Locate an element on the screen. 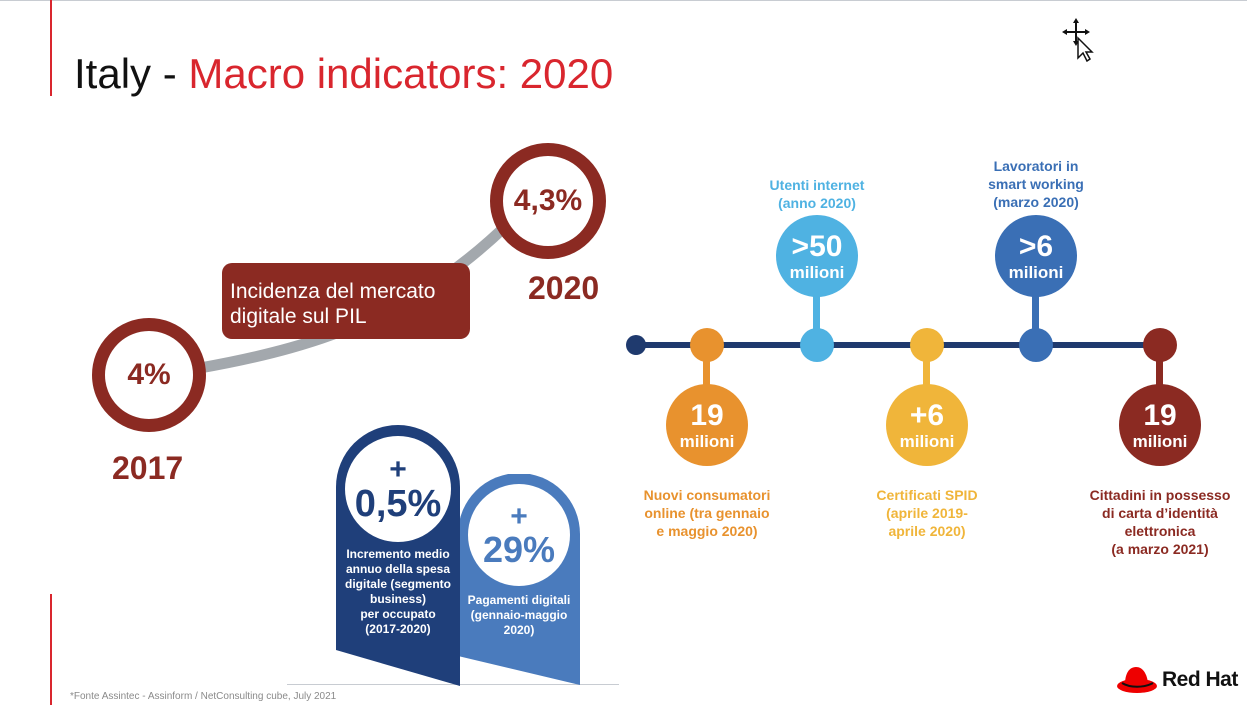 This screenshot has height=705, width=1247. timeline-unit-2: milioni is located at coordinates (817, 272).